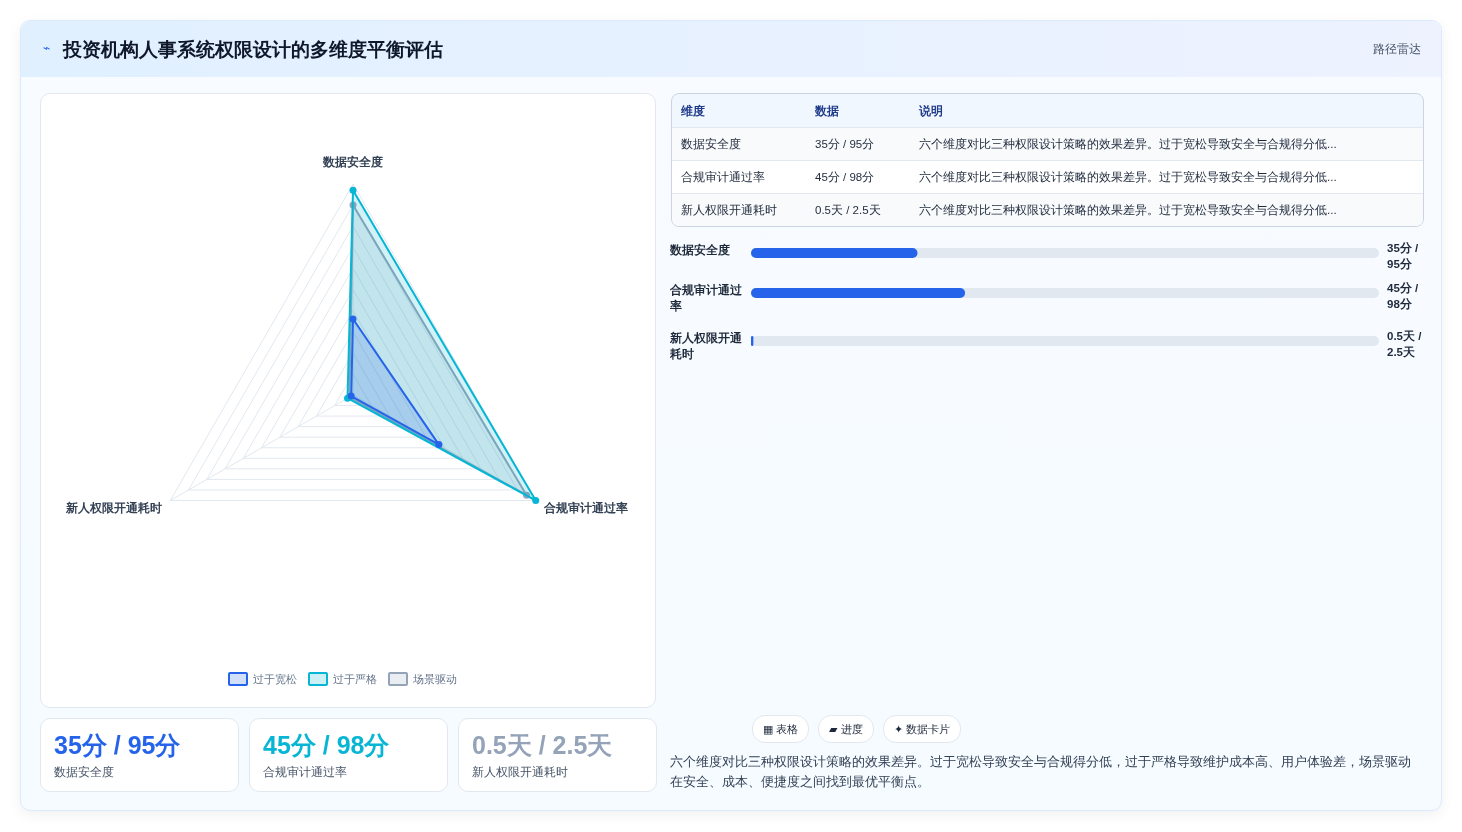 The width and height of the screenshot is (1462, 832). I want to click on data-label: 35分 / 95分, so click(1403, 256).